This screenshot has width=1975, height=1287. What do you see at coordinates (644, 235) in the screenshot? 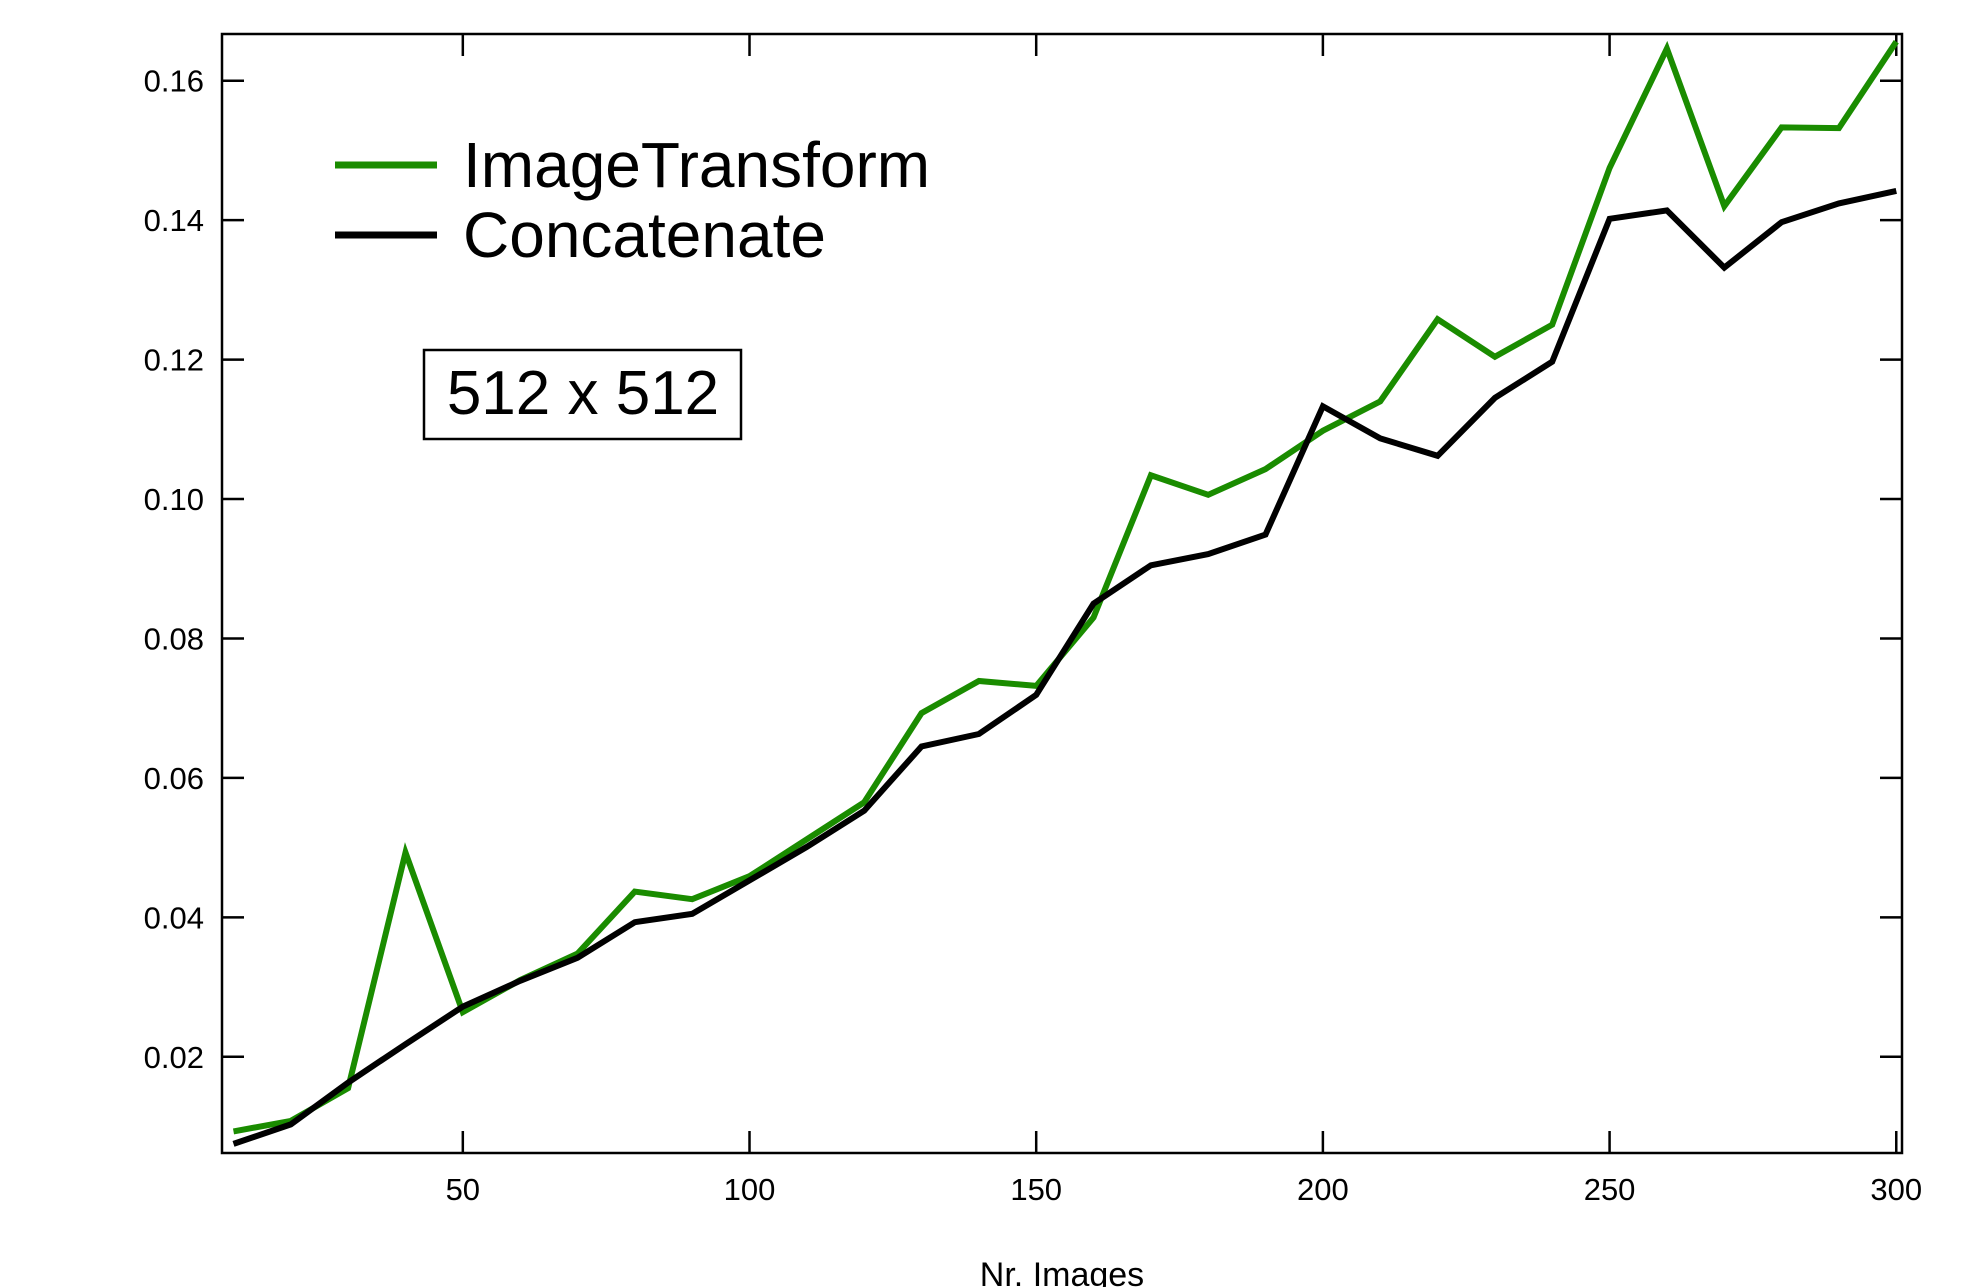
I see `legend-label: Concatenate` at bounding box center [644, 235].